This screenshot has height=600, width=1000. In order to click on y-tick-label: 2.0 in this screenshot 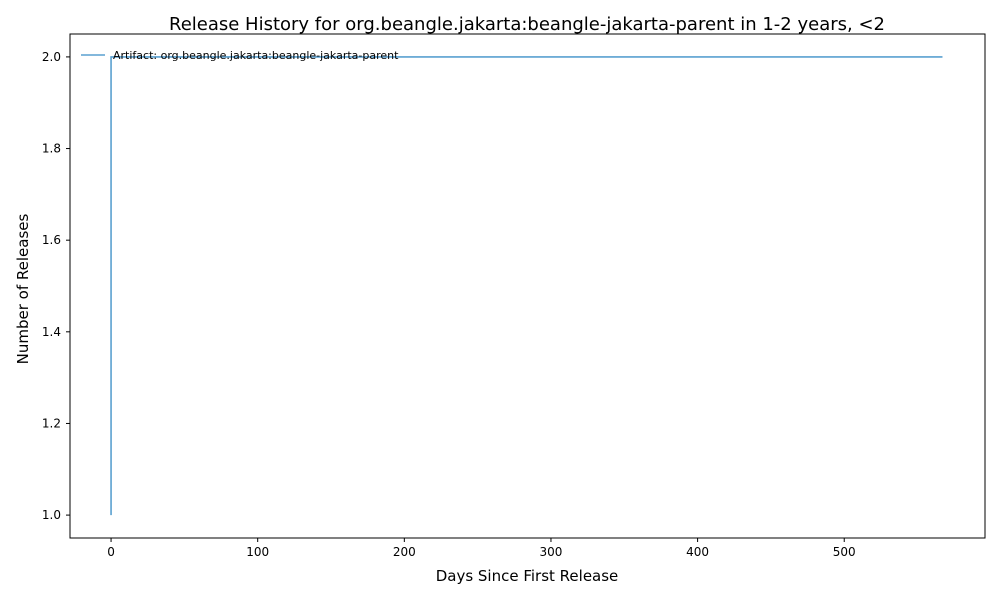, I will do `click(51, 57)`.